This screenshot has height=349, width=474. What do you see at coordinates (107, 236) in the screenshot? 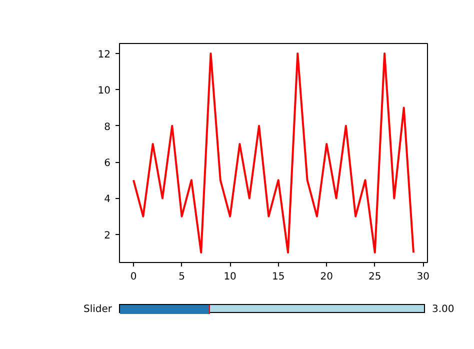
I see `y-tick-label: 2` at bounding box center [107, 236].